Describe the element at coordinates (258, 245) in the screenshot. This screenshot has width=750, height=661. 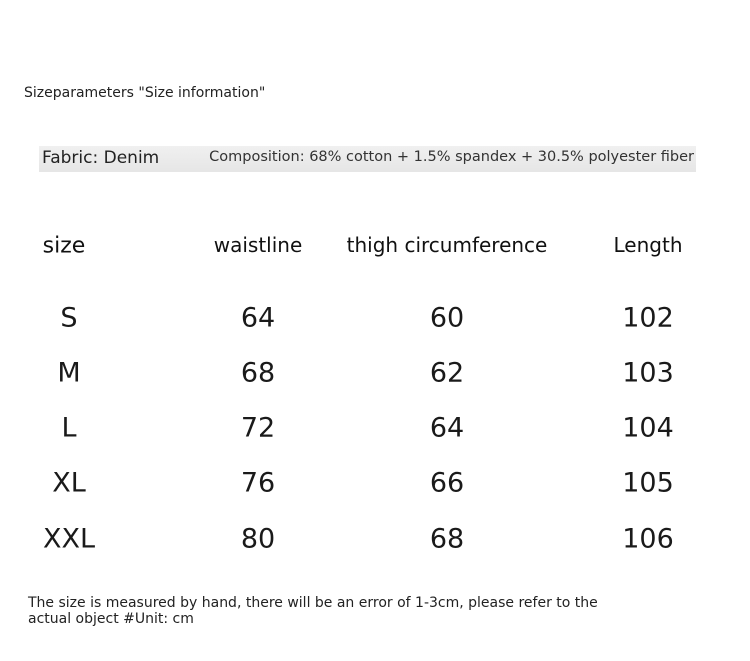
I see `column-header: waistline` at that location.